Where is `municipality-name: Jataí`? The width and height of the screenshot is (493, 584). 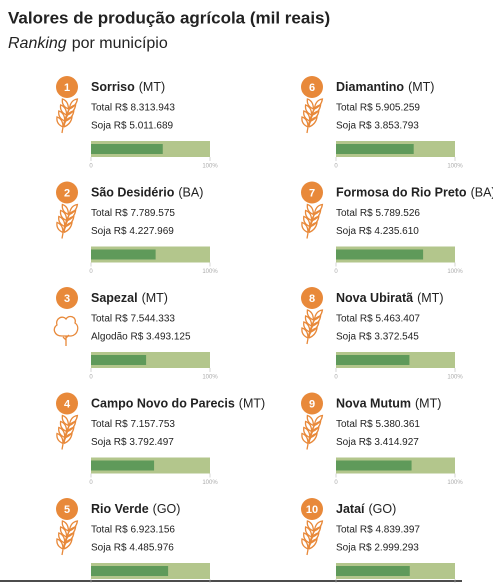 municipality-name: Jataí is located at coordinates (350, 509).